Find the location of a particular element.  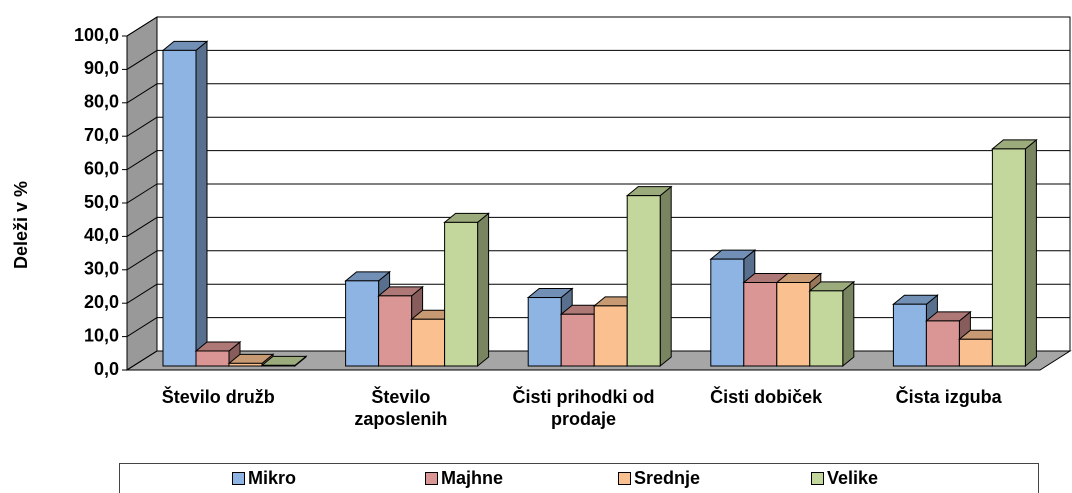

y-tick-label: 20,0 is located at coordinates (101, 302).